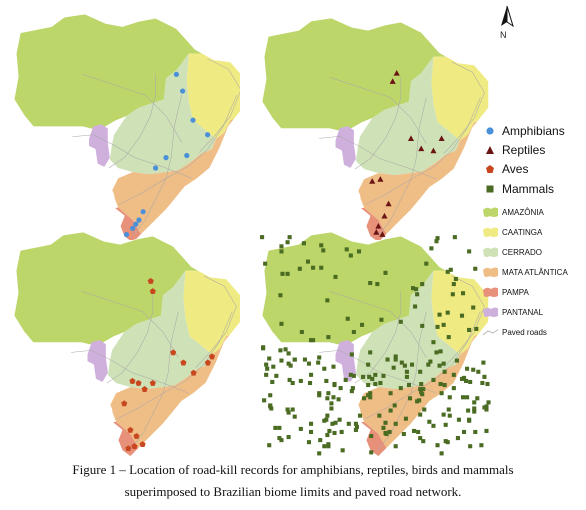  Describe the element at coordinates (522, 252) in the screenshot. I see `legend-label: CERRADO` at that location.